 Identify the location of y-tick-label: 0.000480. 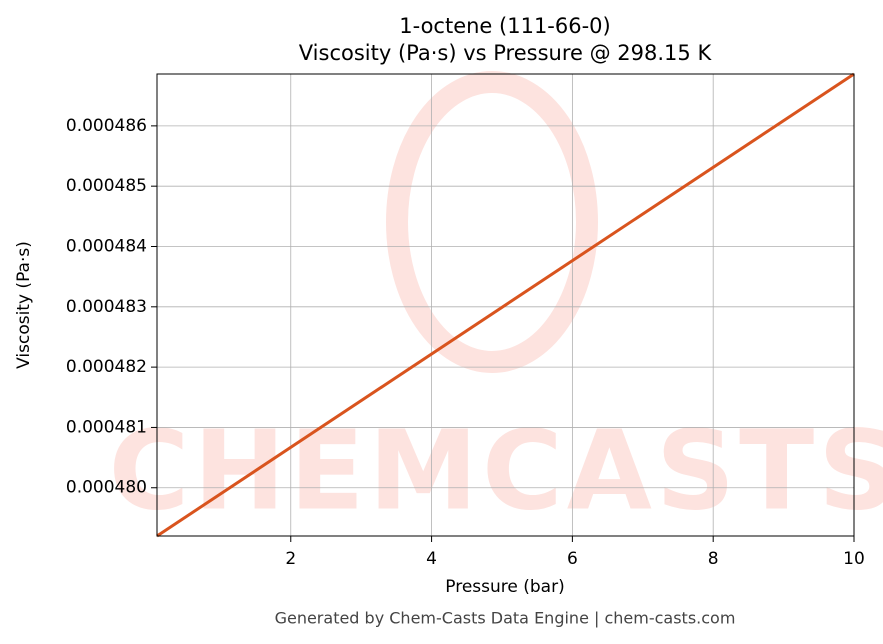
(106, 488).